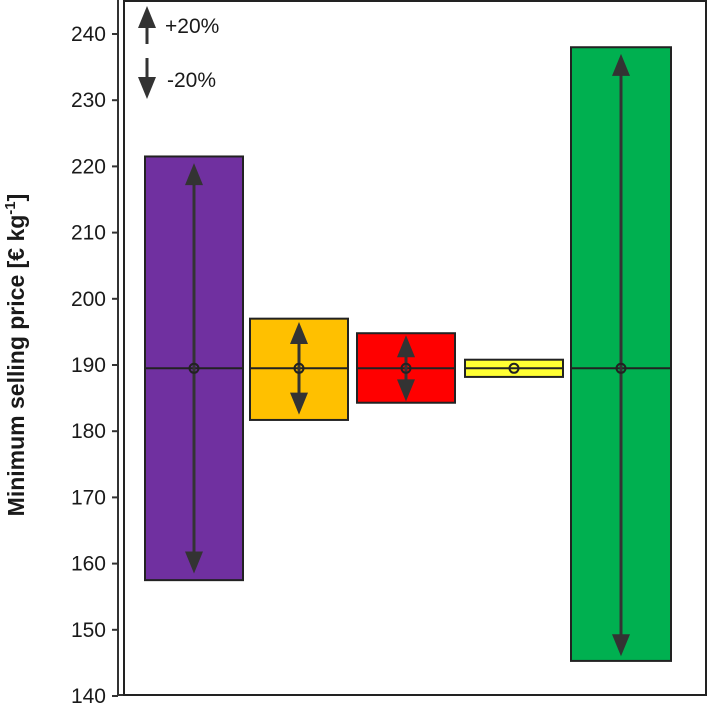  What do you see at coordinates (88, 431) in the screenshot?
I see `y-tick-label: 180` at bounding box center [88, 431].